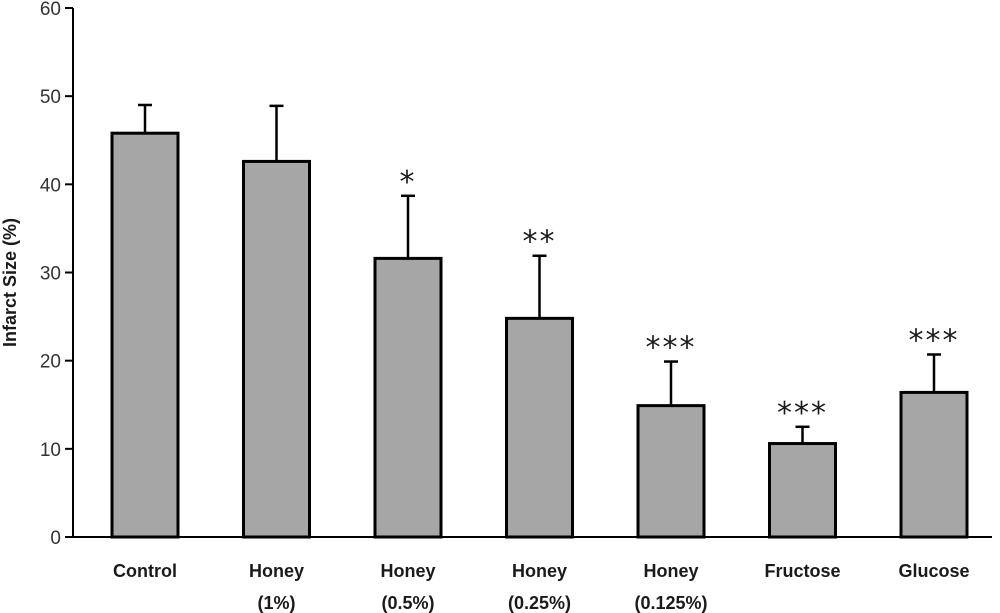  What do you see at coordinates (50, 274) in the screenshot?
I see `y-tick-label: 30` at bounding box center [50, 274].